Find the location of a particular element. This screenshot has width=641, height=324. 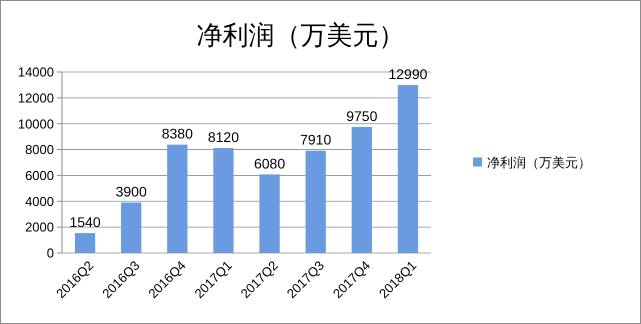

data-label: 6080 is located at coordinates (270, 163).